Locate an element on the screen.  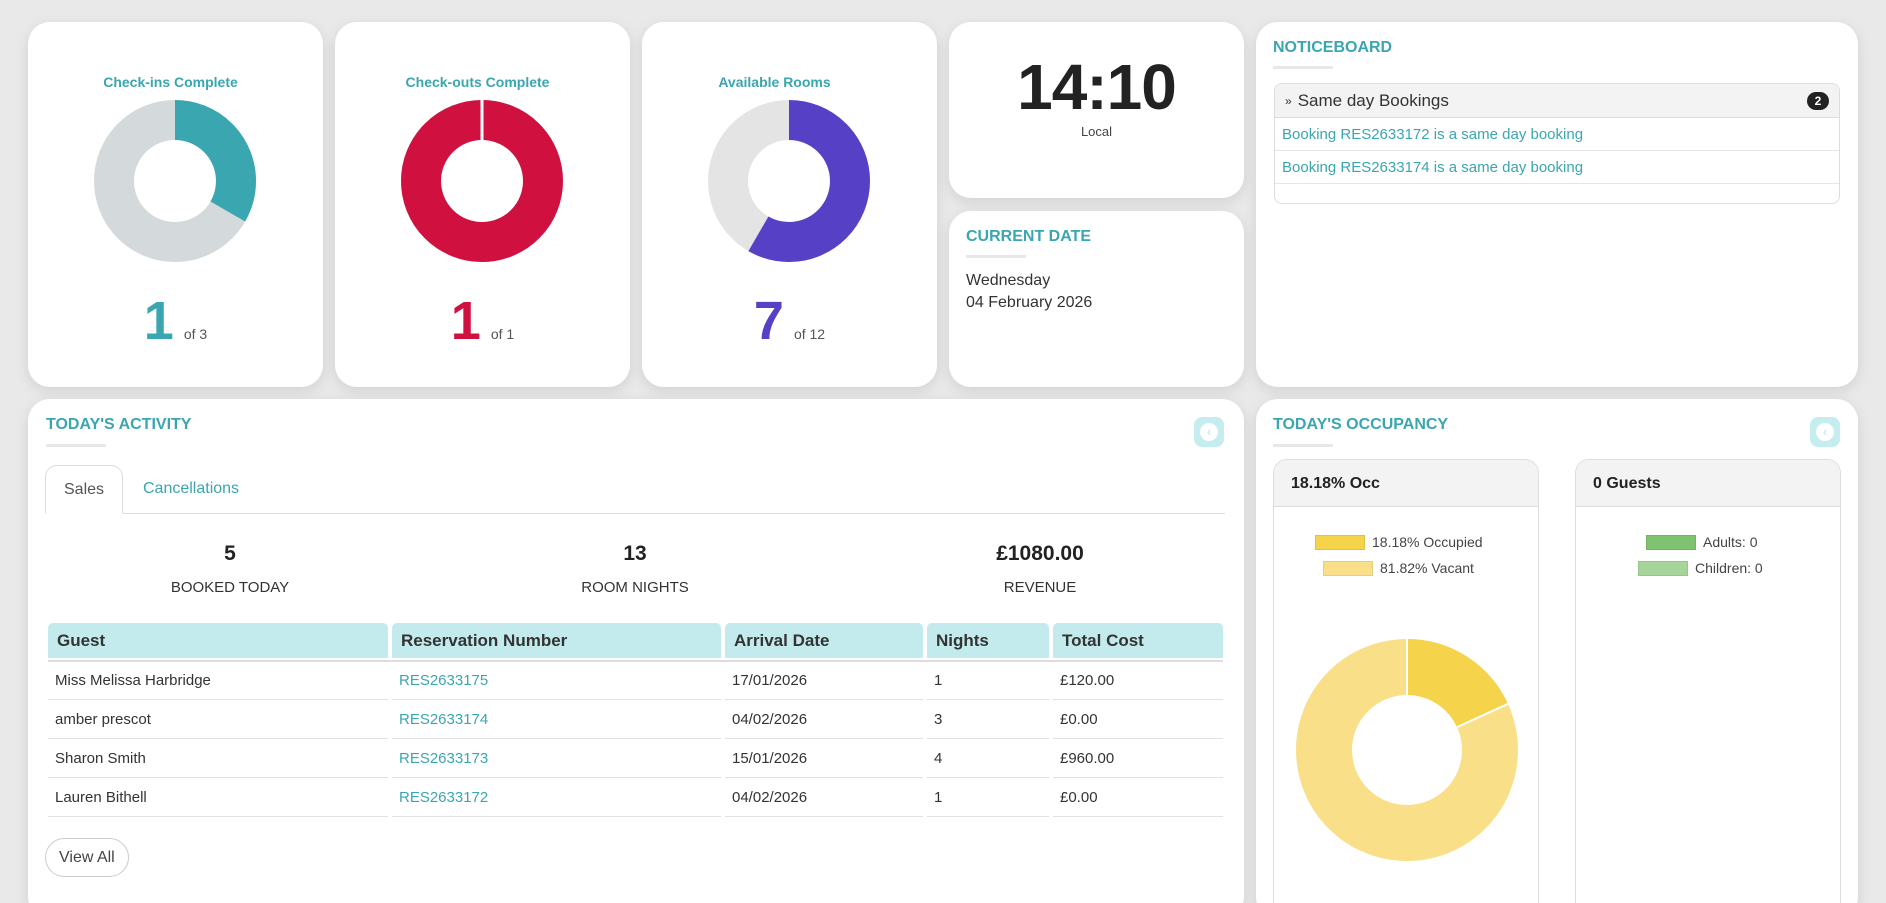
legend-label: 81.82% Vacant is located at coordinates (1427, 568).